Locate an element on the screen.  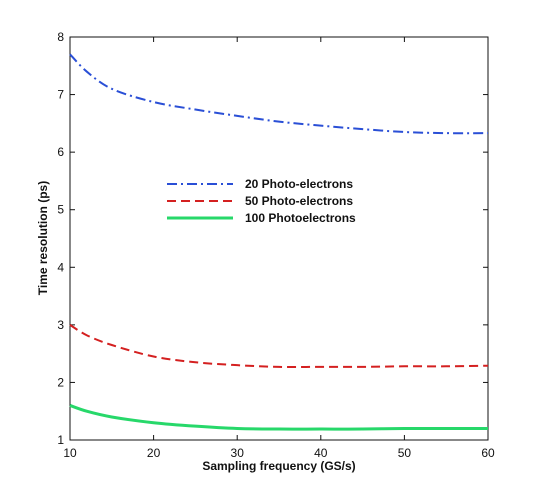
y-tick-label: 2 is located at coordinates (60, 382).